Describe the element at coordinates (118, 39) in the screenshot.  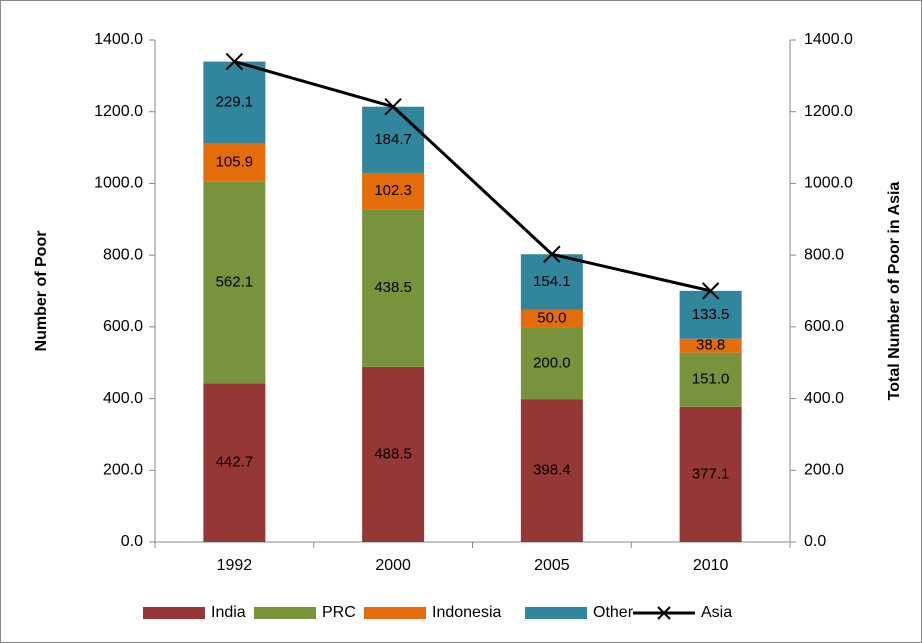
I see `y-tick-label: 1400.0` at that location.